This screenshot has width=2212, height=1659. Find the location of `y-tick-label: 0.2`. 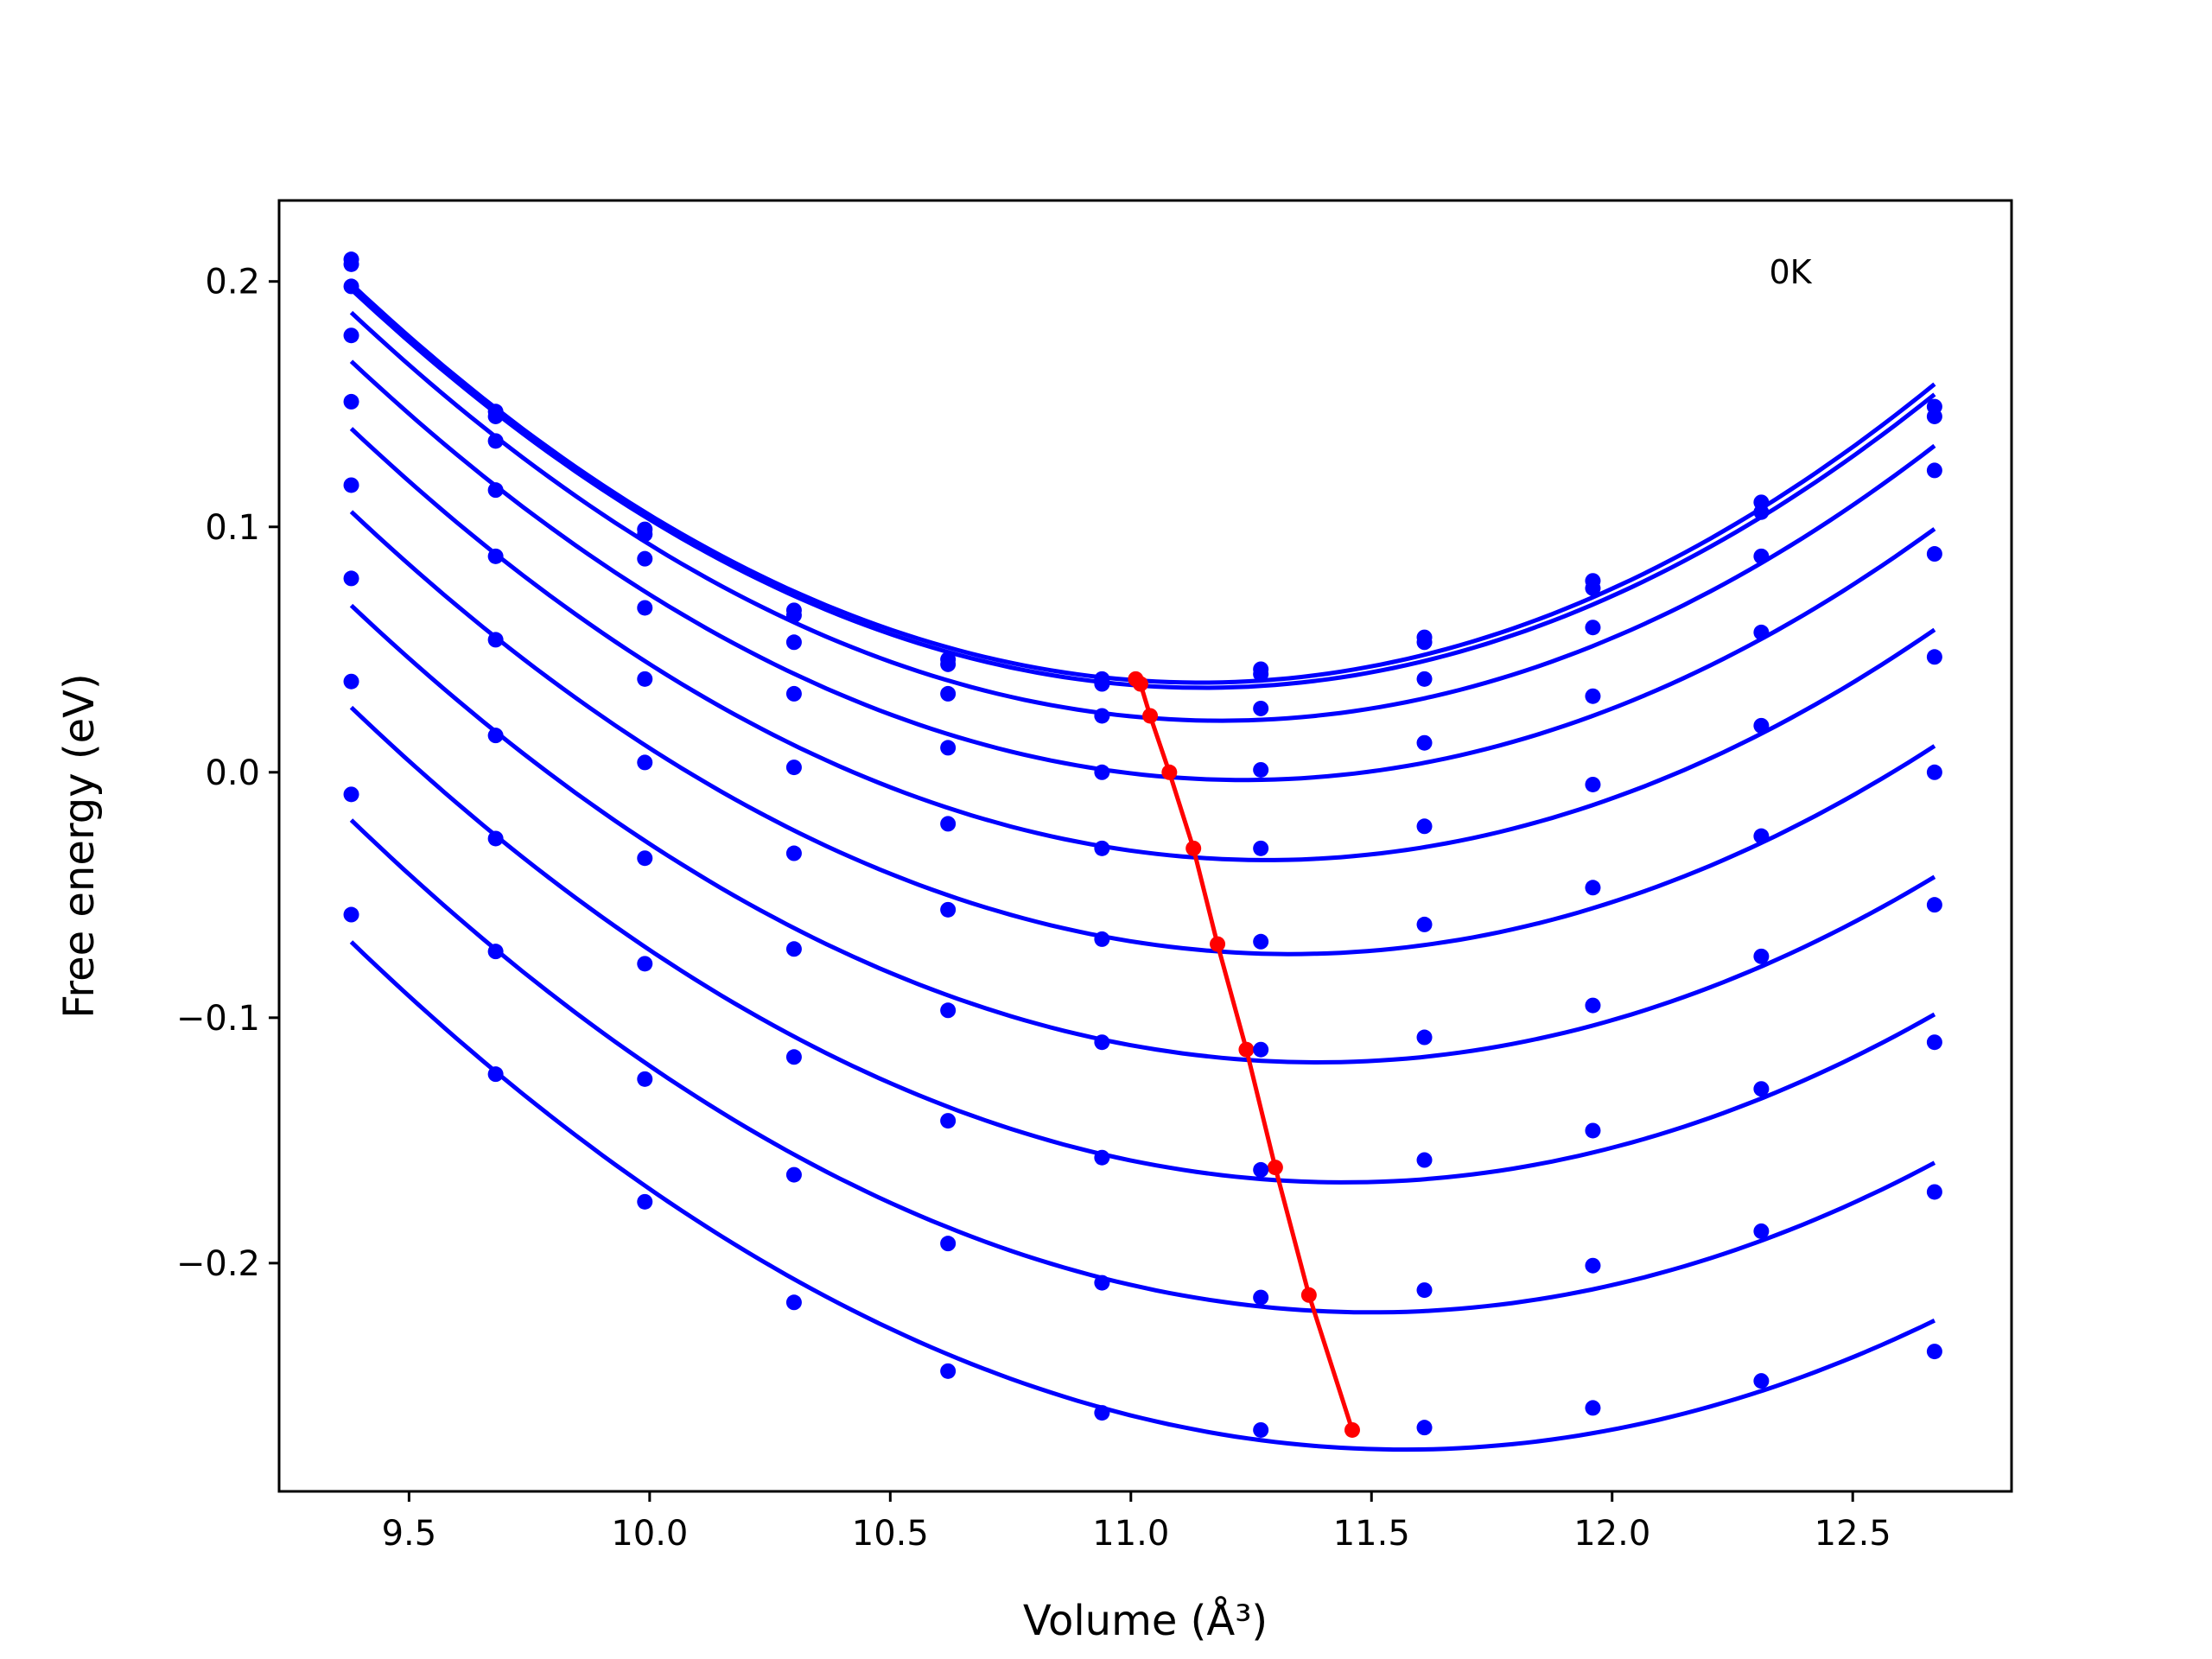

y-tick-label: 0.2 is located at coordinates (232, 282).